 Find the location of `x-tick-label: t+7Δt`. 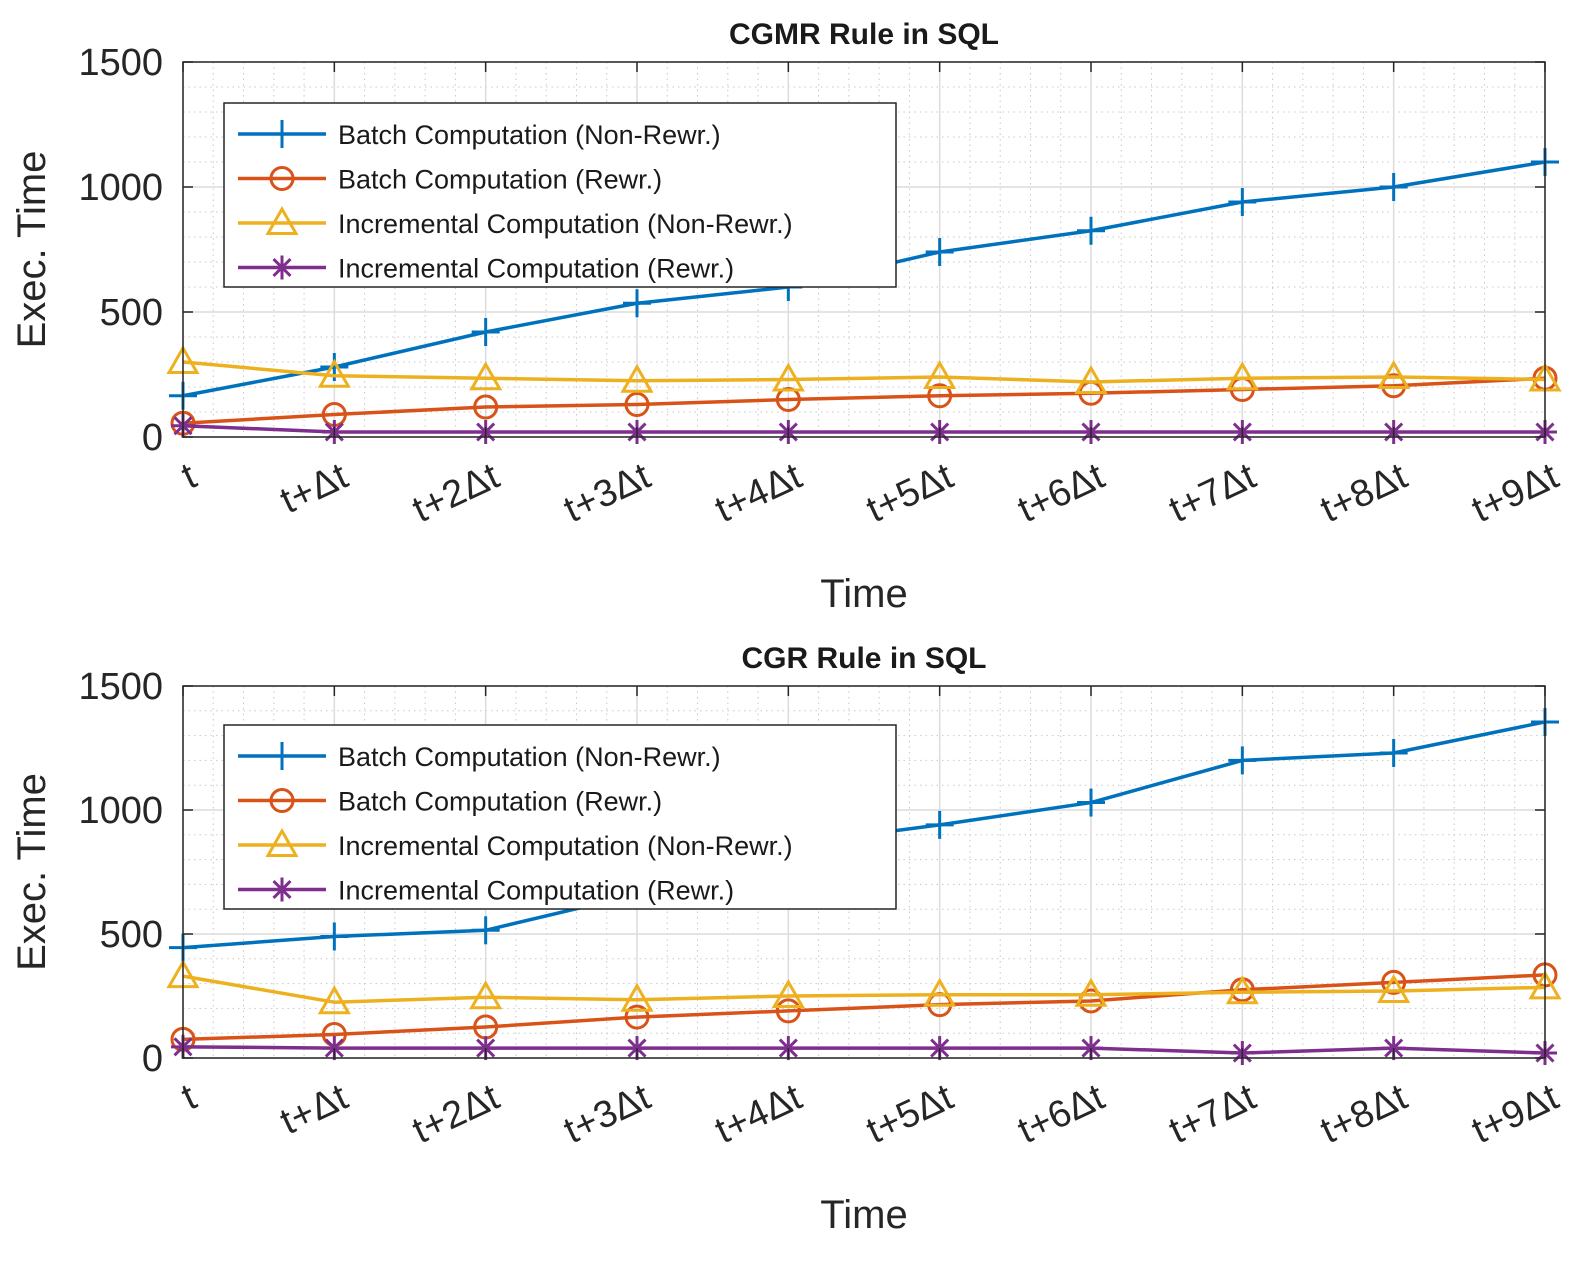

x-tick-label: t+7Δt is located at coordinates (1213, 1114).